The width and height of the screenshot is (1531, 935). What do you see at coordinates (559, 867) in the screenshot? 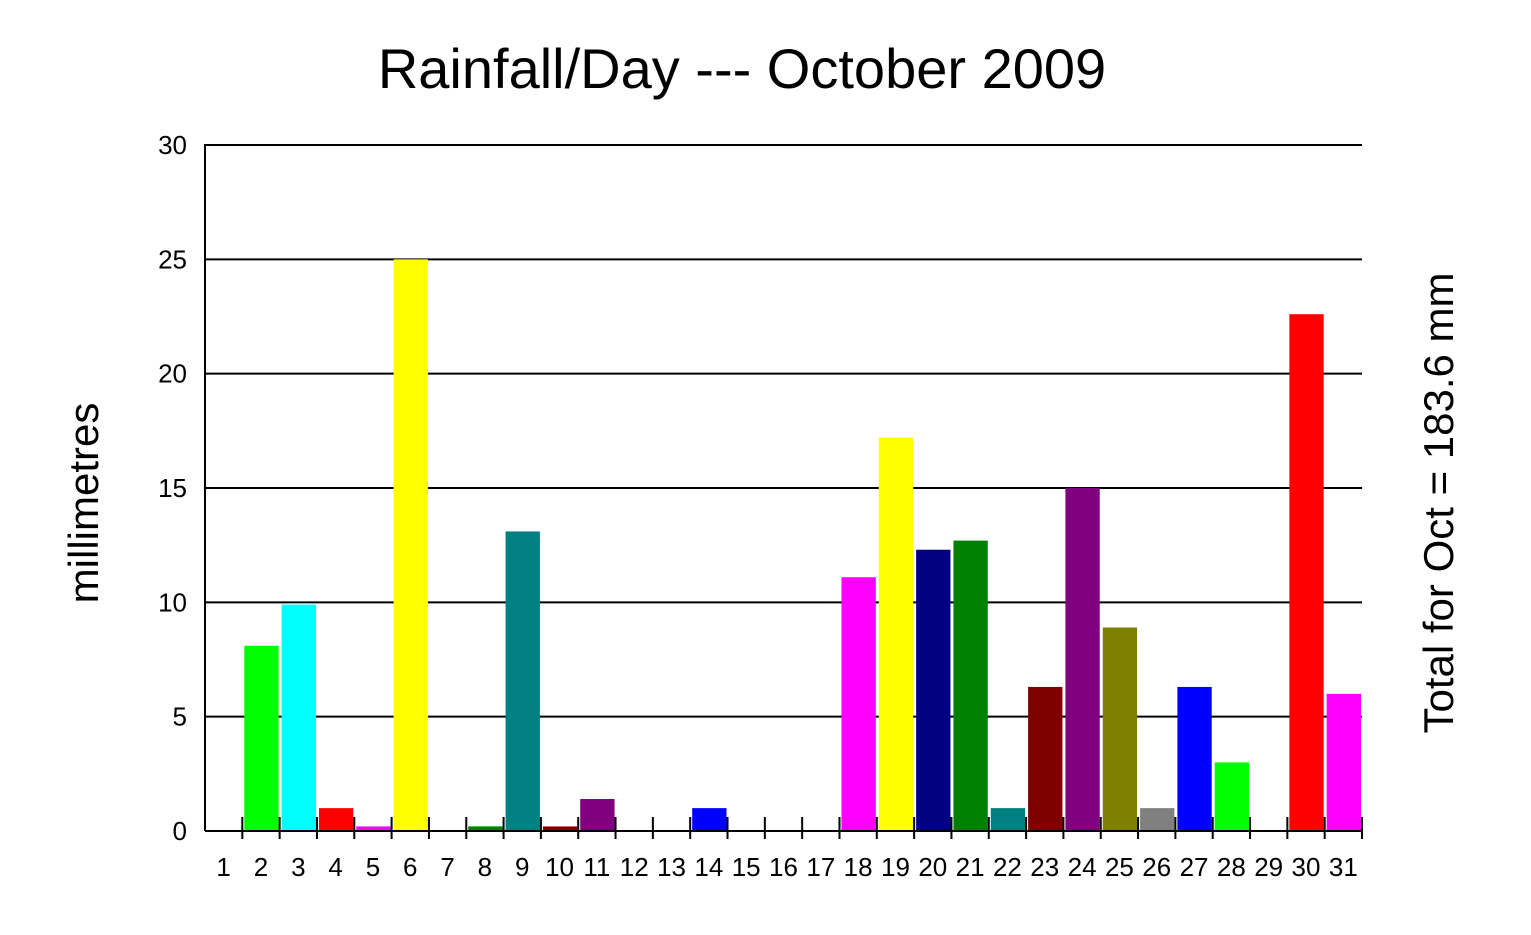
I see `x-tick-label: 10` at bounding box center [559, 867].